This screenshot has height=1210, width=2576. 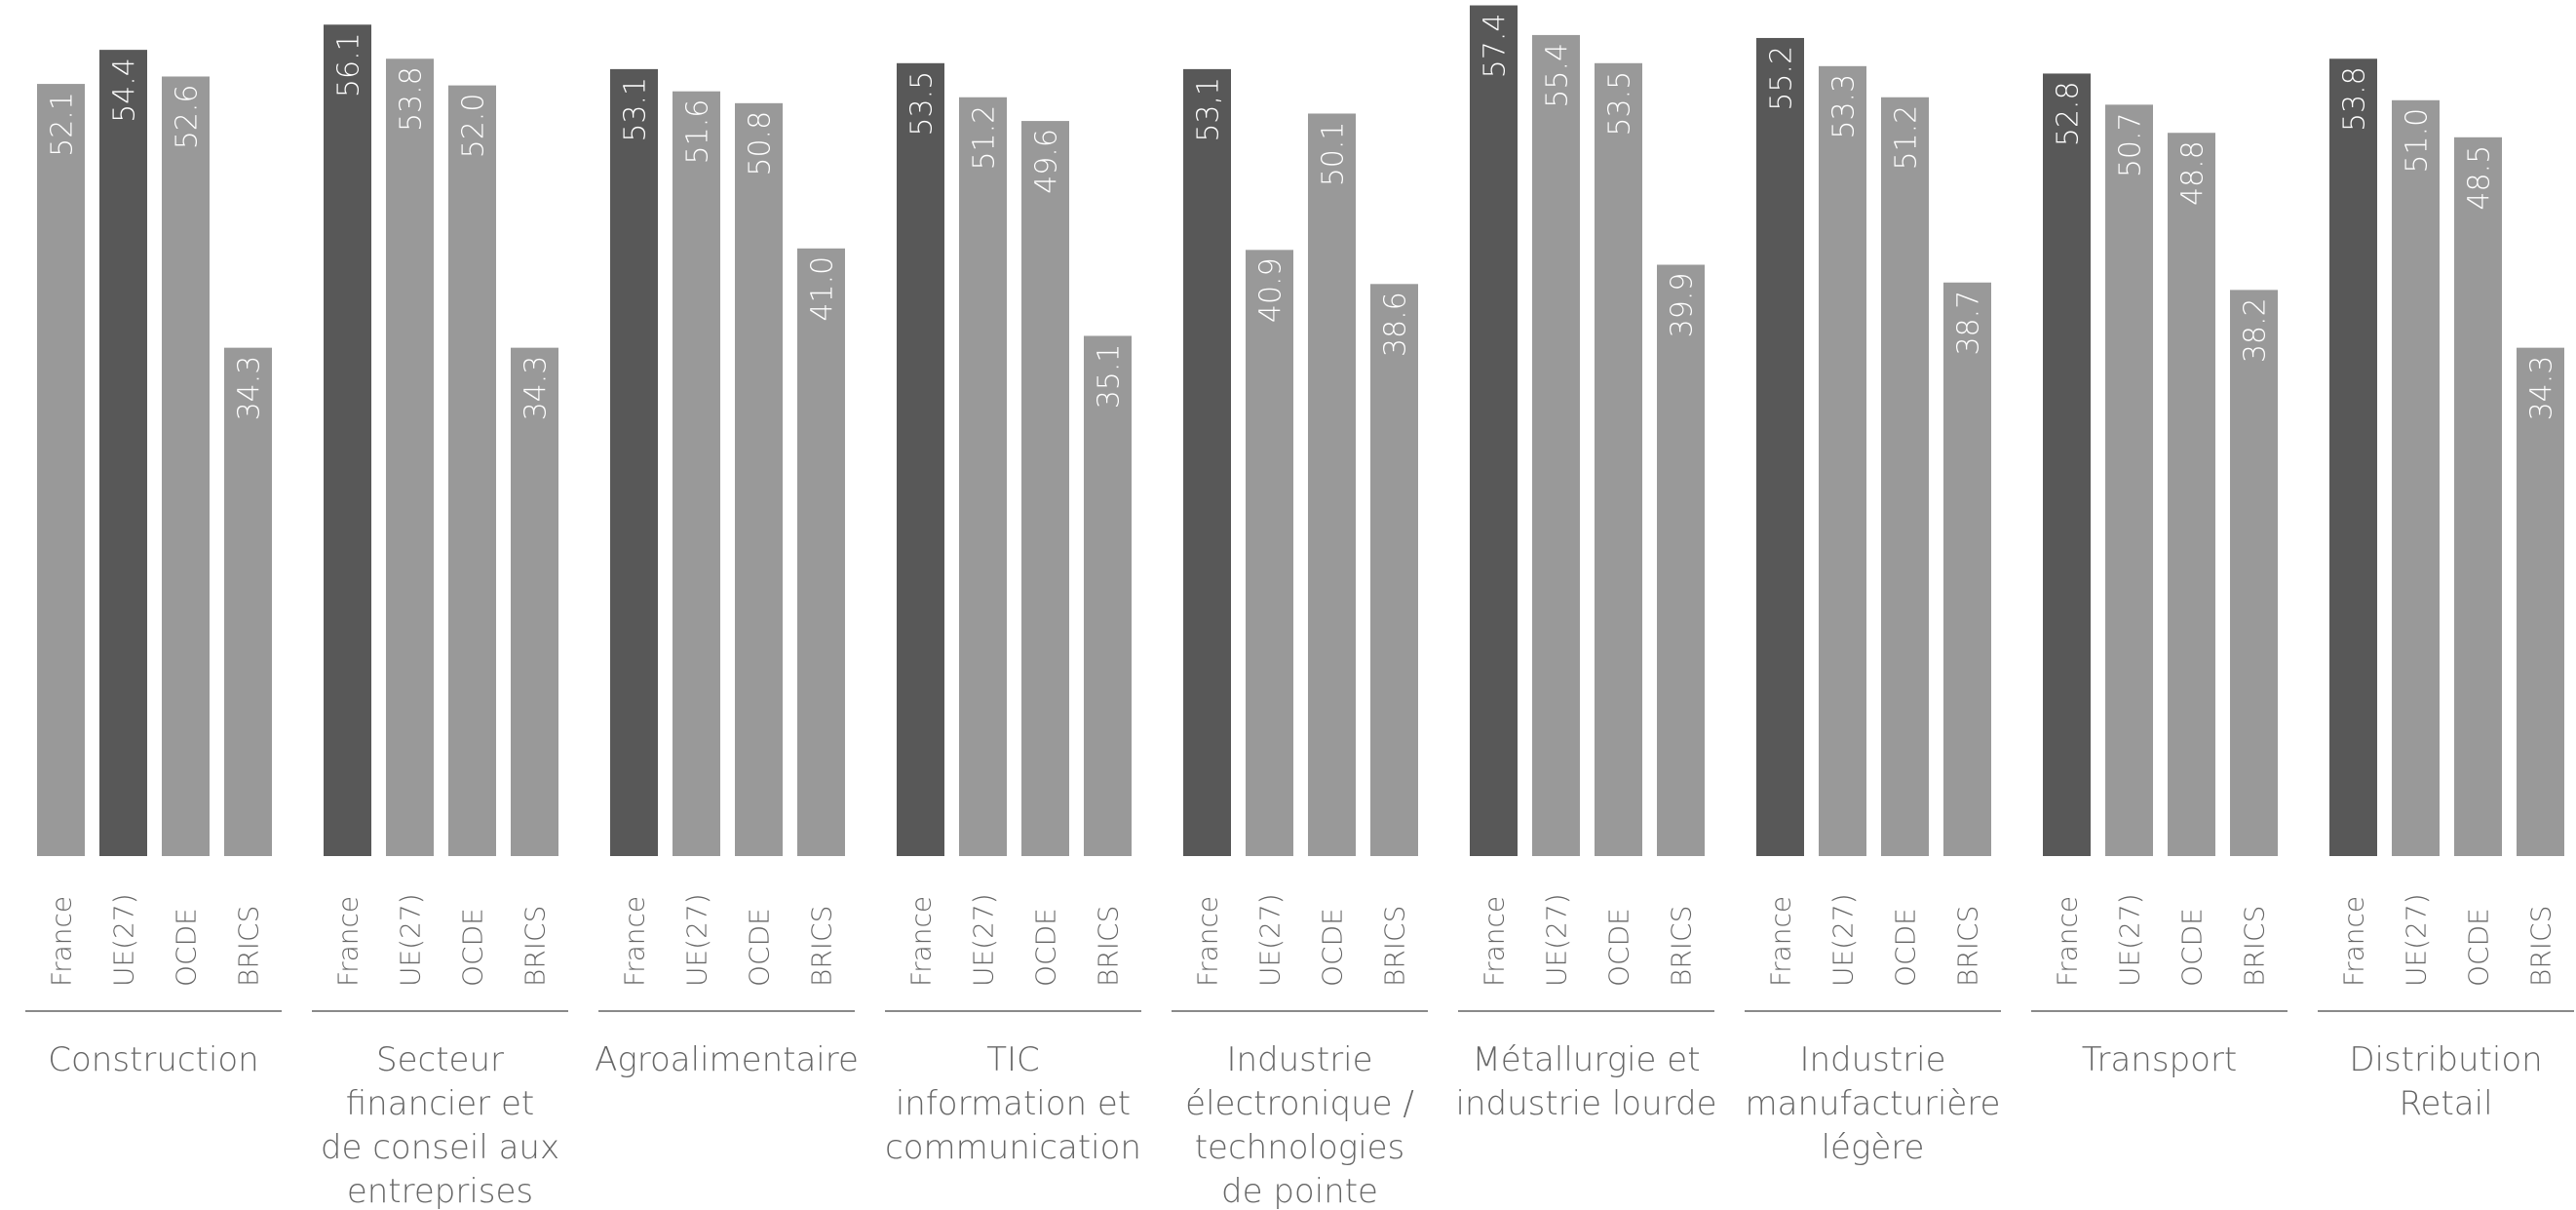 What do you see at coordinates (1682, 946) in the screenshot?
I see `series-label-metallurgie-et-industrie-lourde-brics: BRICS` at bounding box center [1682, 946].